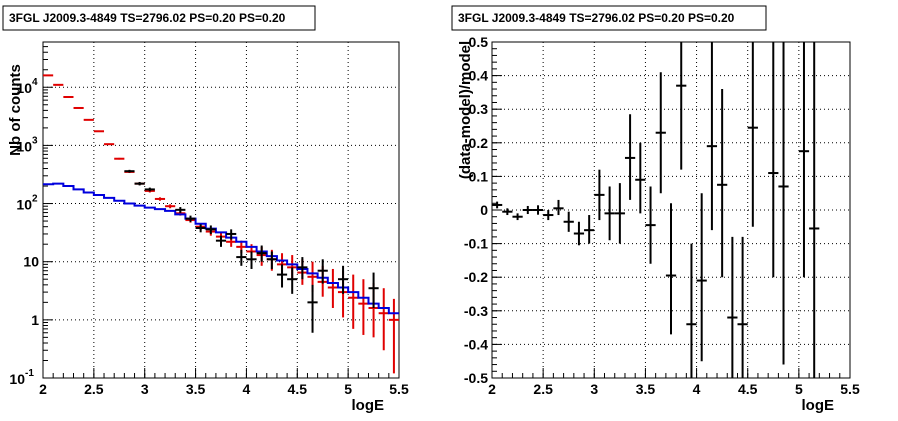 The image size is (898, 421). I want to click on series-black-errorbar, so click(251, 251).